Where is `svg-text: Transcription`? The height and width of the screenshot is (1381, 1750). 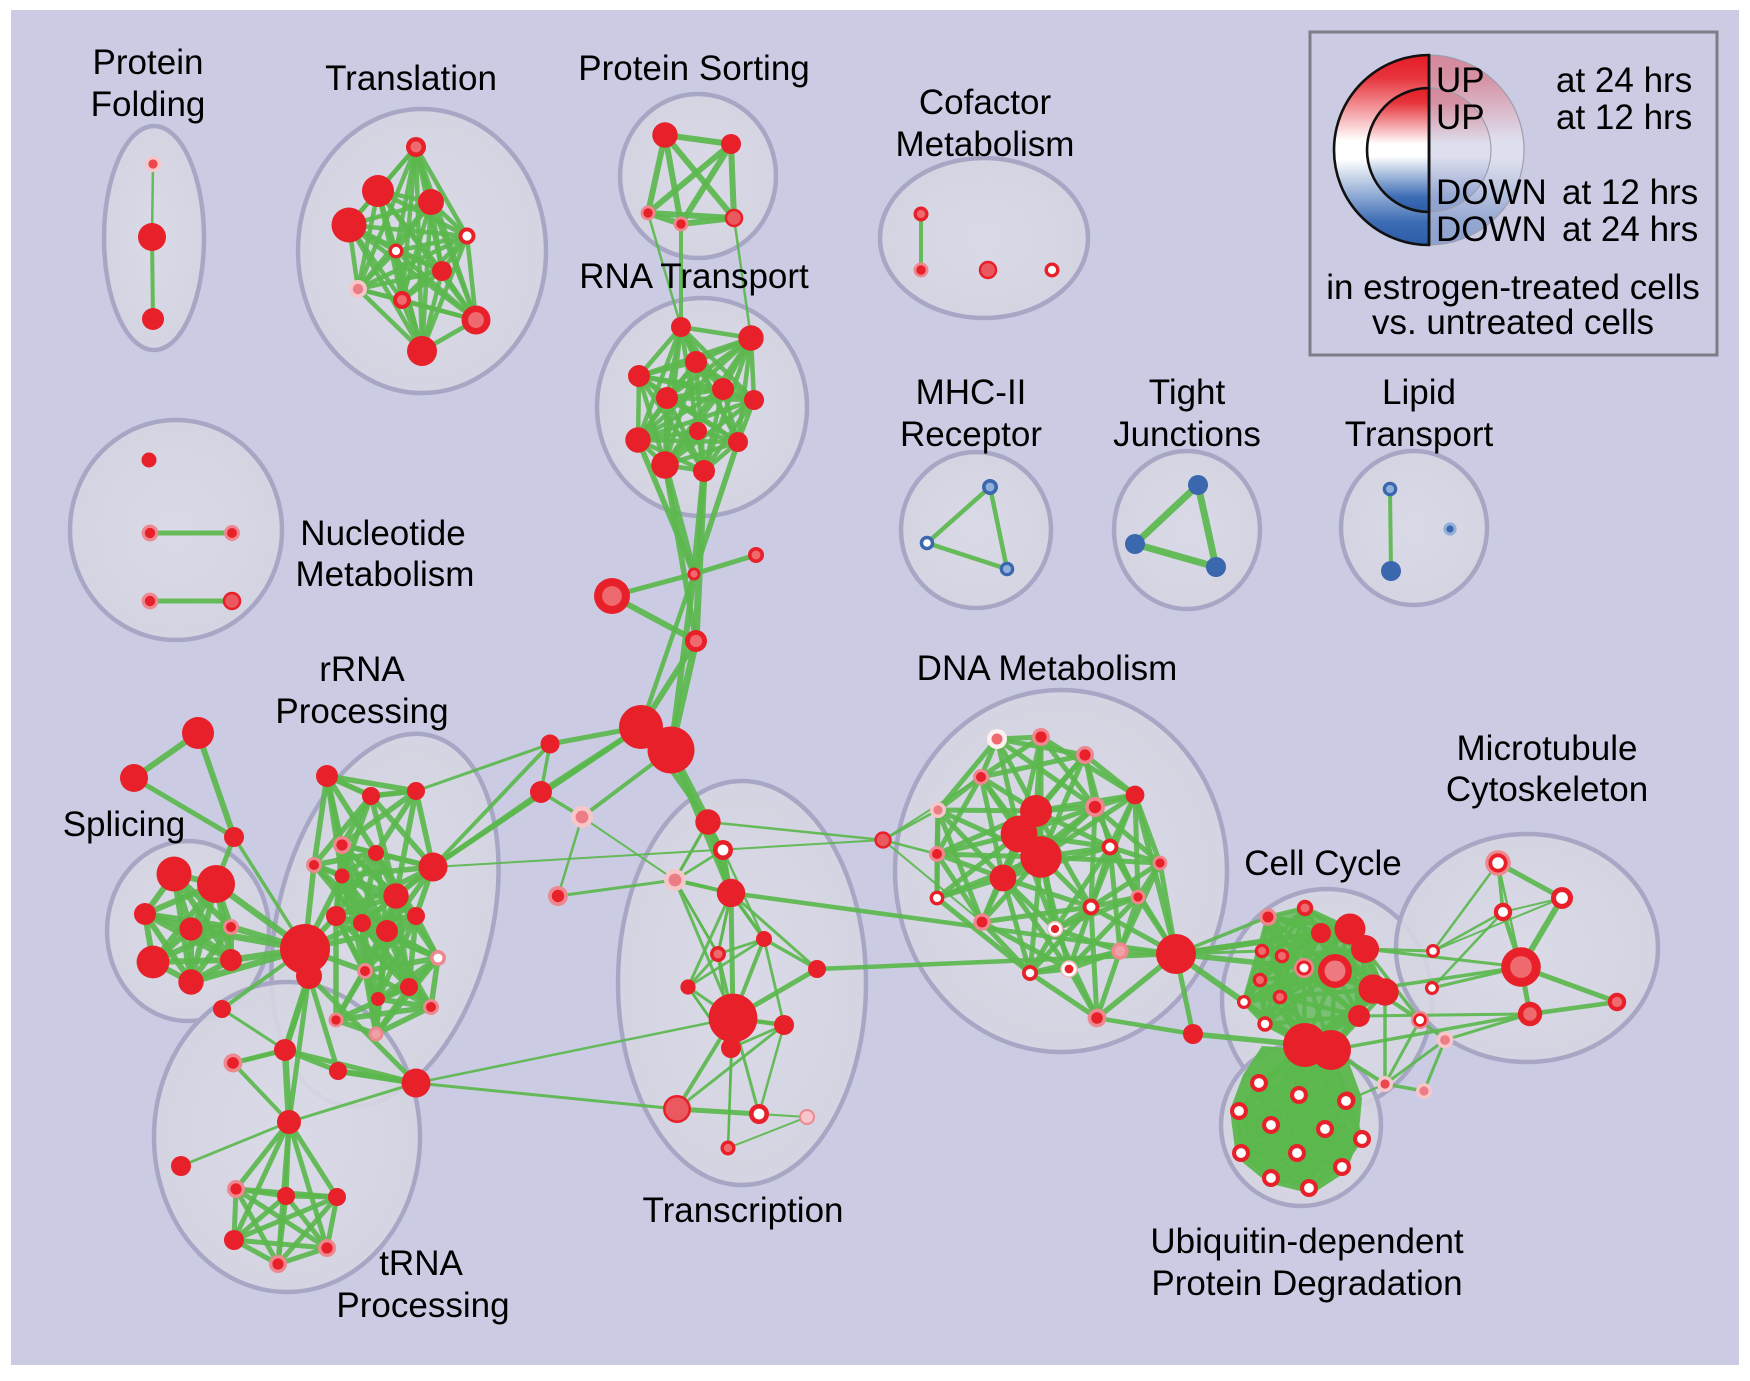 svg-text: Transcription is located at coordinates (743, 1210).